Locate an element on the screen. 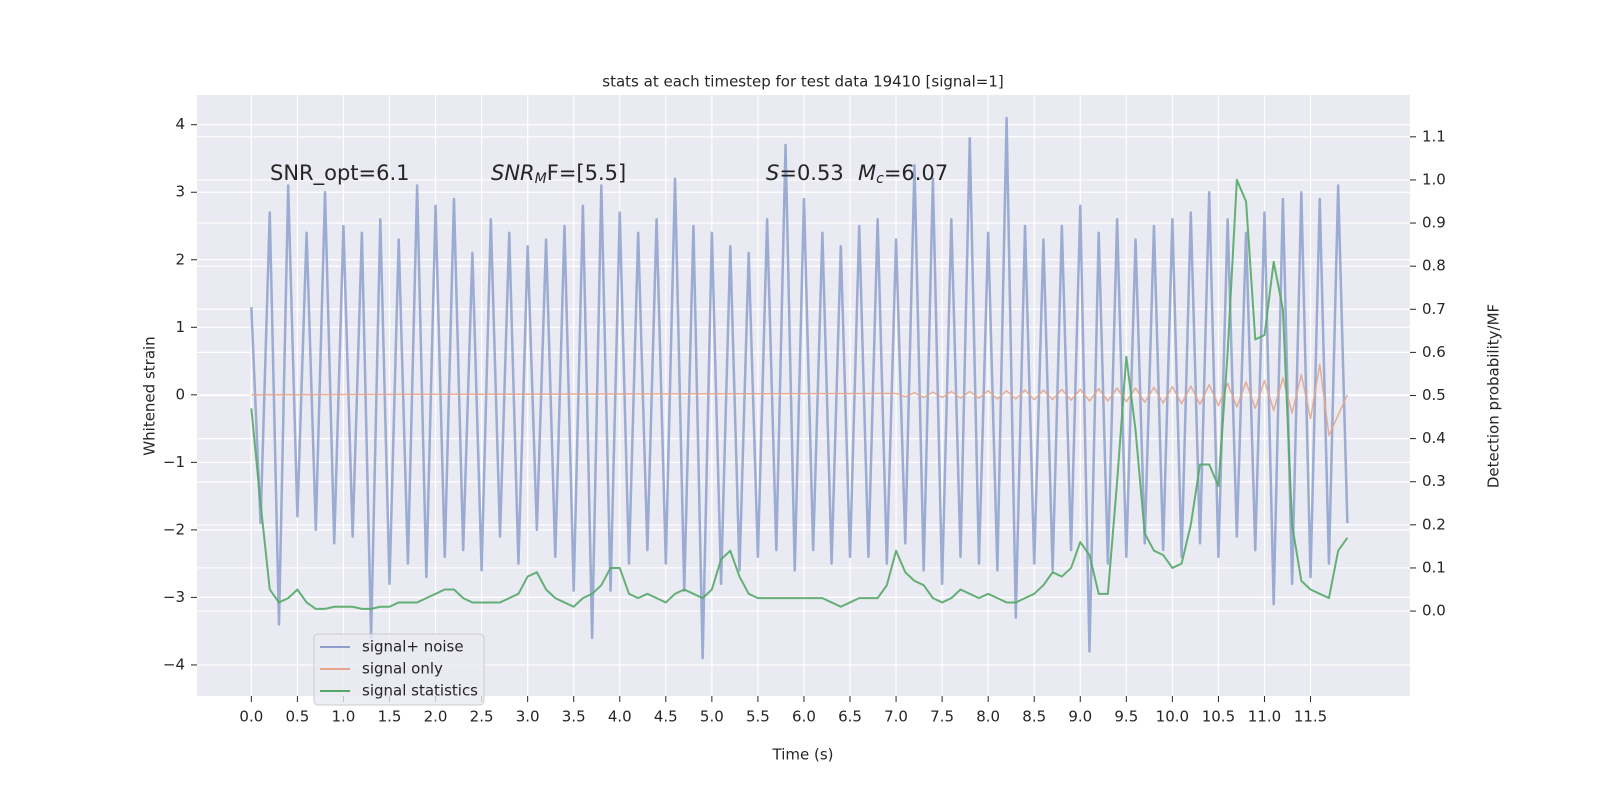 This screenshot has width=1600, height=800. y-tick-label: 3 is located at coordinates (180, 192).